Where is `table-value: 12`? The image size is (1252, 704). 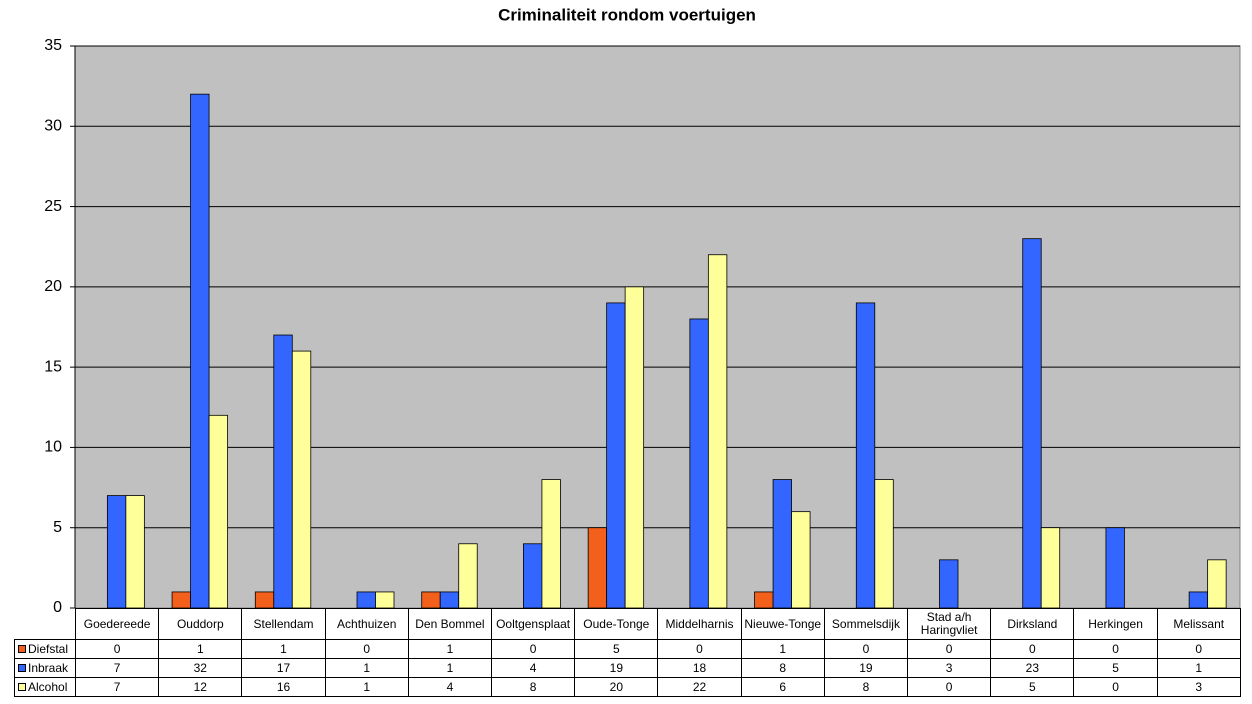 table-value: 12 is located at coordinates (200, 687).